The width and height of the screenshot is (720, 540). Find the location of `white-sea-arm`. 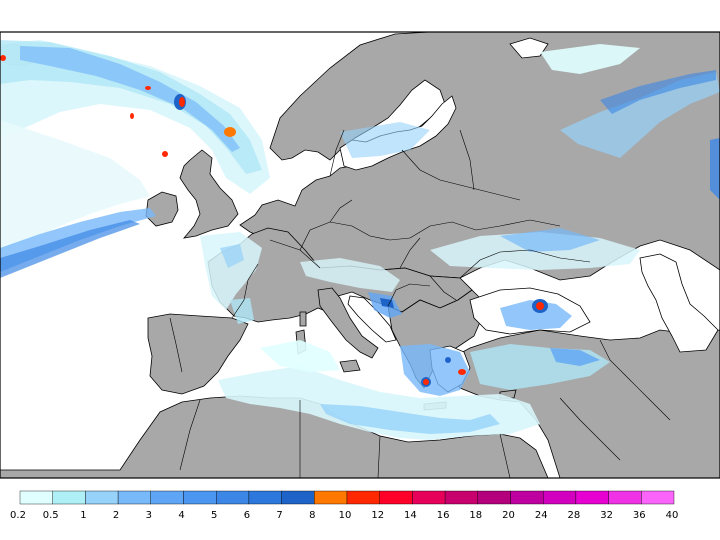

white-sea-arm is located at coordinates (529, 48).